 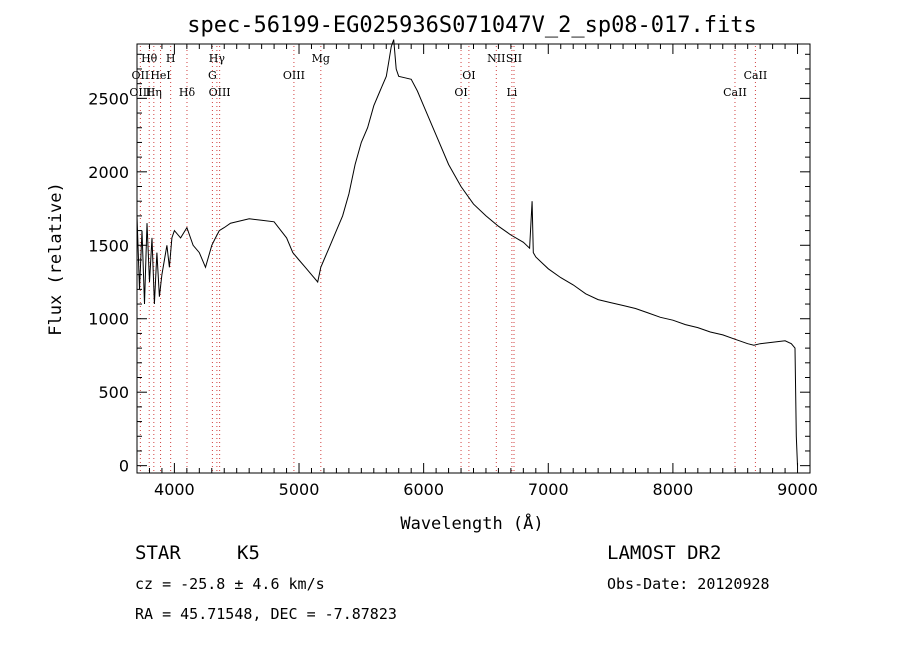 What do you see at coordinates (160, 75) in the screenshot?
I see `line-label: HeI` at bounding box center [160, 75].